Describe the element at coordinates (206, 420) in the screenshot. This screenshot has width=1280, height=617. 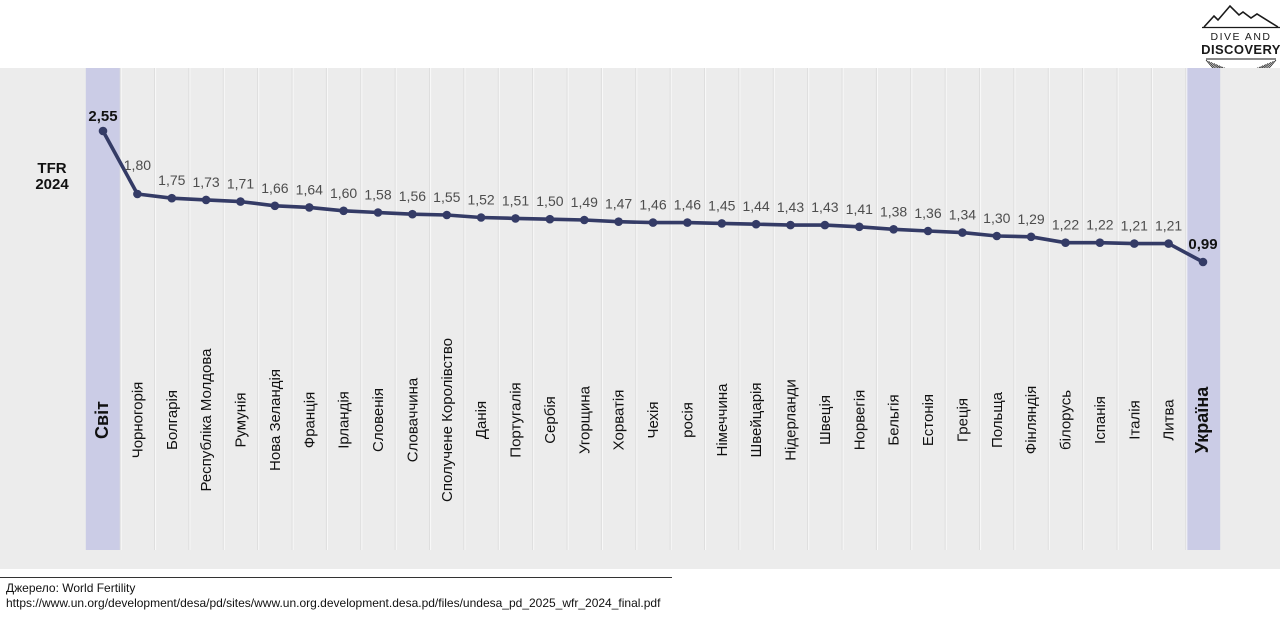
I see `category-label: Республіка Молдова` at that location.